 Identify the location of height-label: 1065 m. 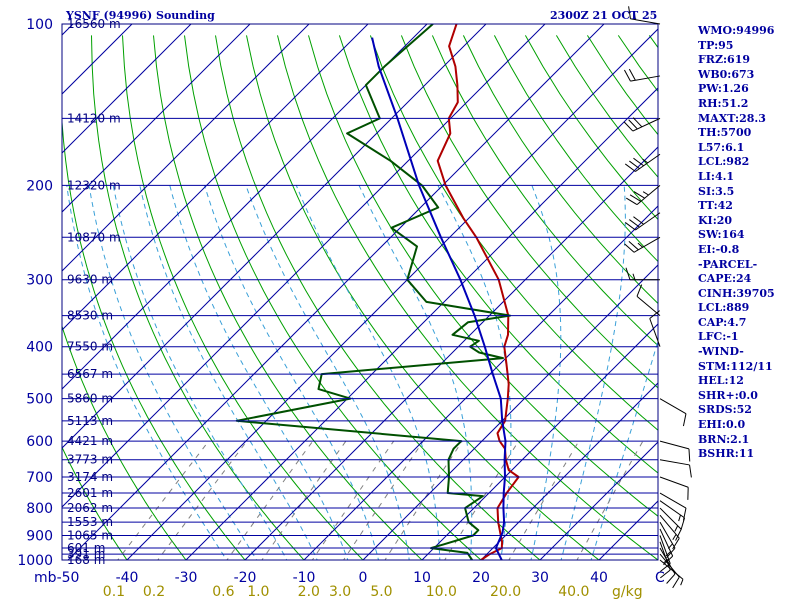
(90, 535).